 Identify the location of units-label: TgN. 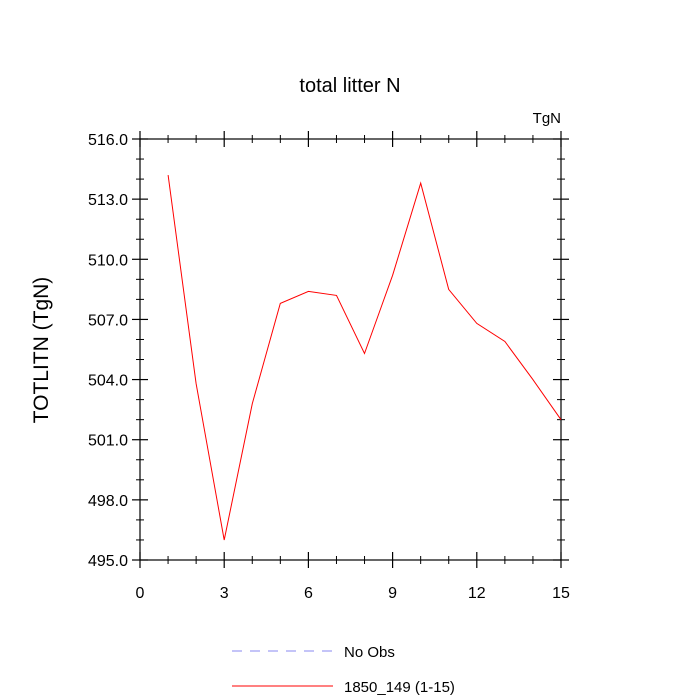
(547, 118).